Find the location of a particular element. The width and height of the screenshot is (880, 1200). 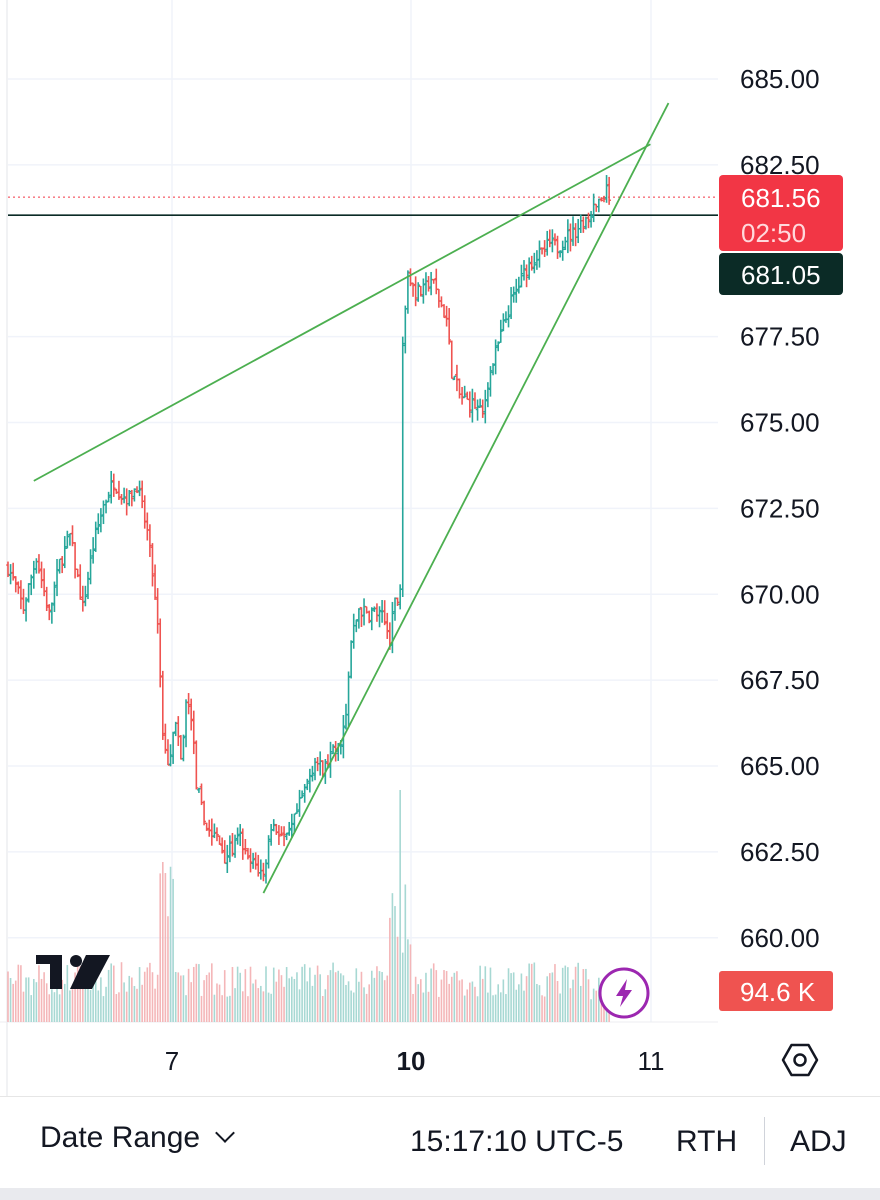

reference-price-value: 681.05 is located at coordinates (781, 275).